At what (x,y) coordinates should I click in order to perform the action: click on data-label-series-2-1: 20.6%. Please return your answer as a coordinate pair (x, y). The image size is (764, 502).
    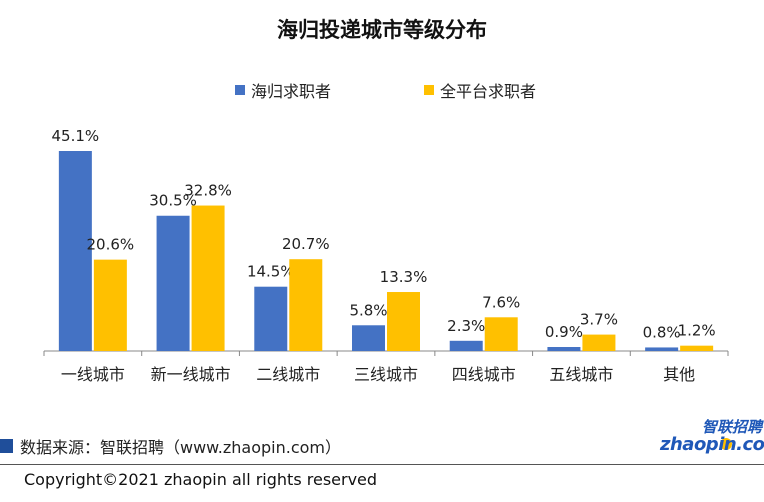
    Looking at the image, I should click on (111, 245).